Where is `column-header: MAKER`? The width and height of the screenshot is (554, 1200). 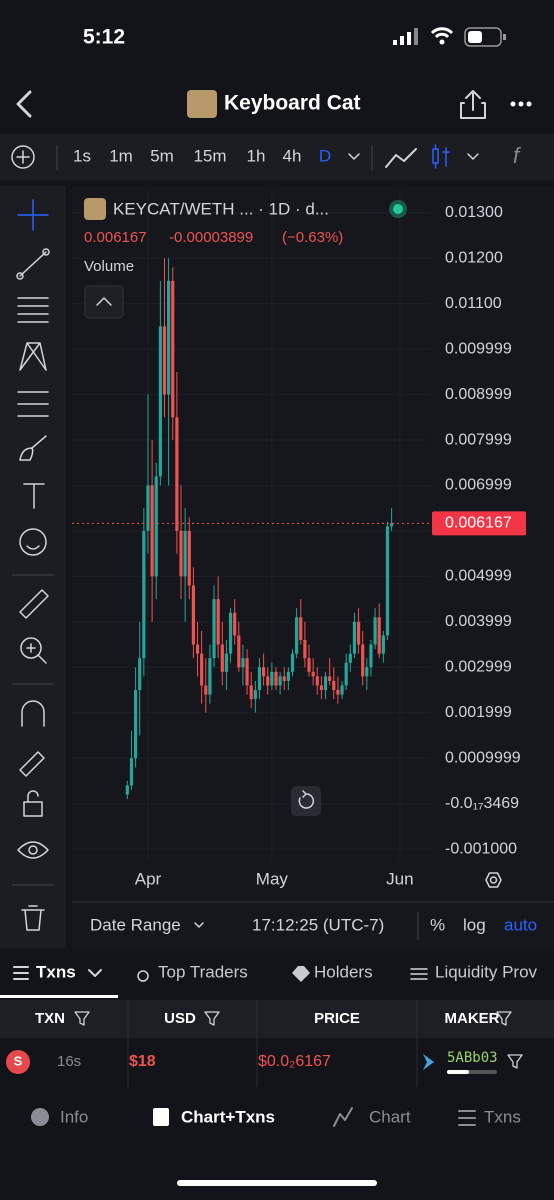 column-header: MAKER is located at coordinates (472, 1018).